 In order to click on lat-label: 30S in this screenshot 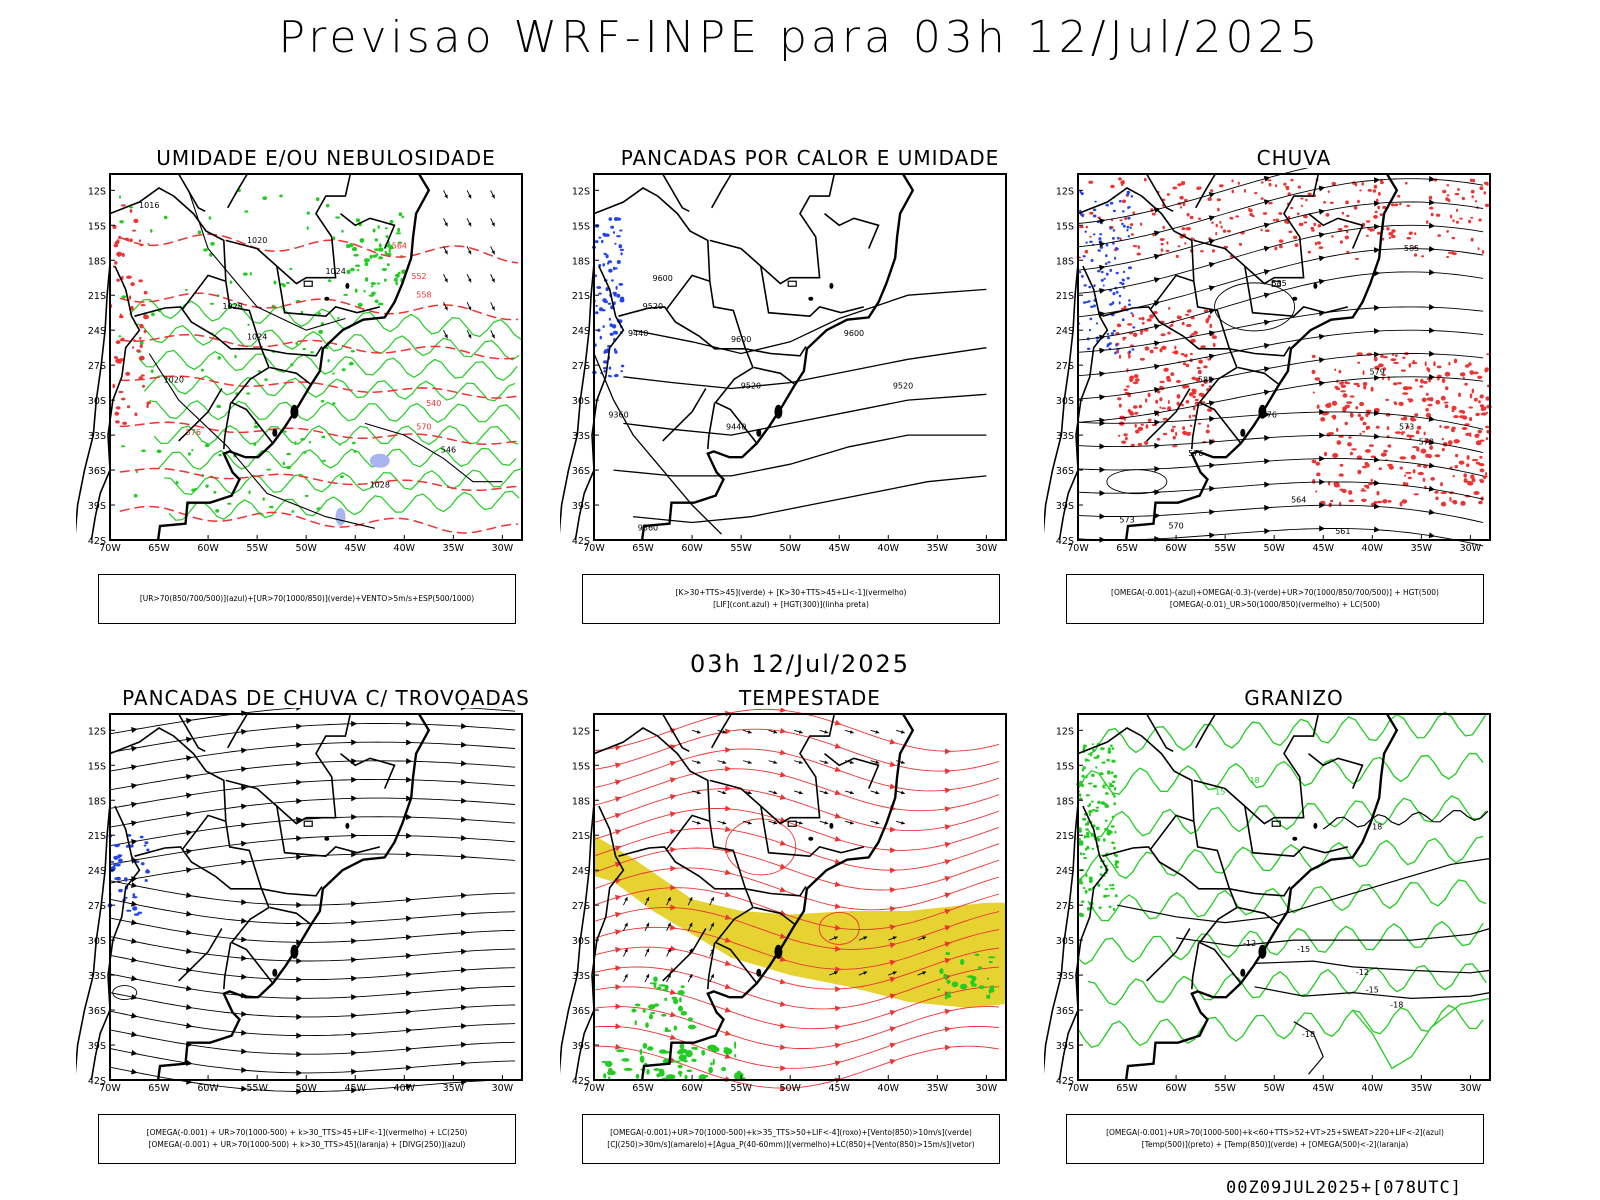, I will do `click(97, 941)`.